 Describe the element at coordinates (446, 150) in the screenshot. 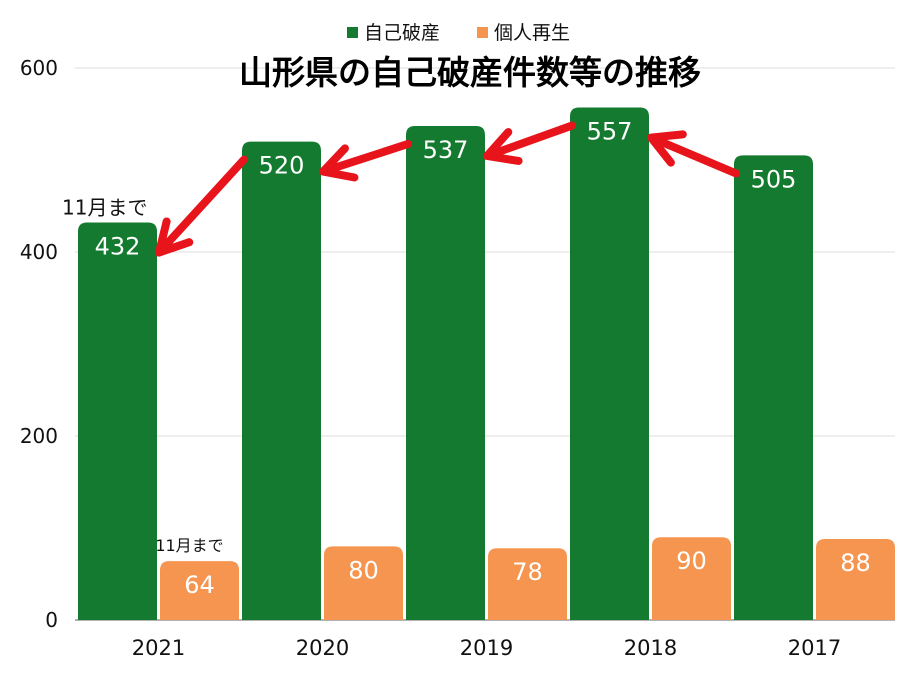

I see `data-label: 537` at that location.